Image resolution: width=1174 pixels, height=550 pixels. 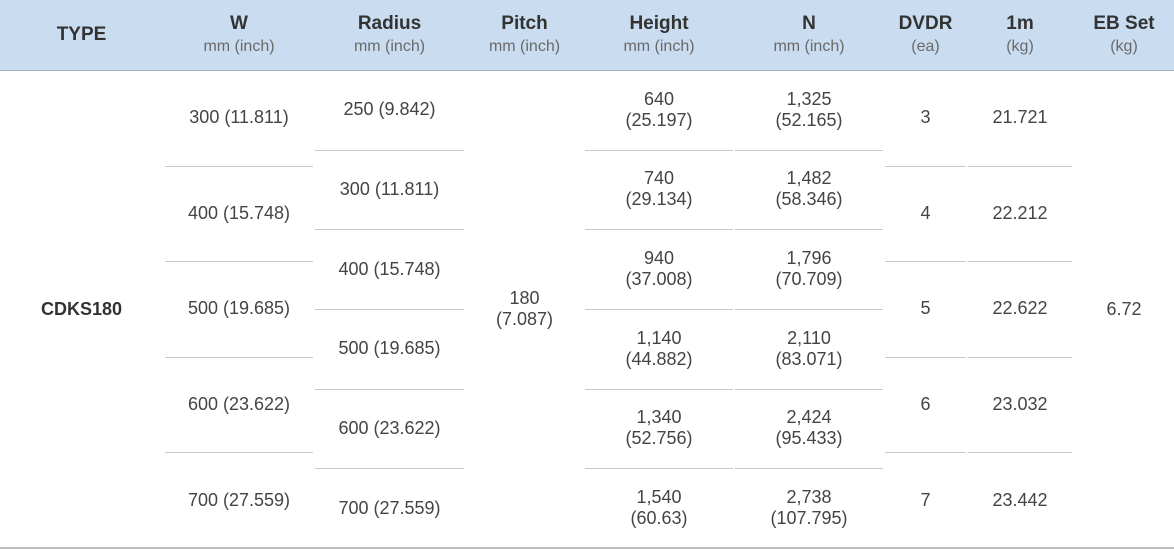 I want to click on cell-line: (70.709), so click(x=809, y=279).